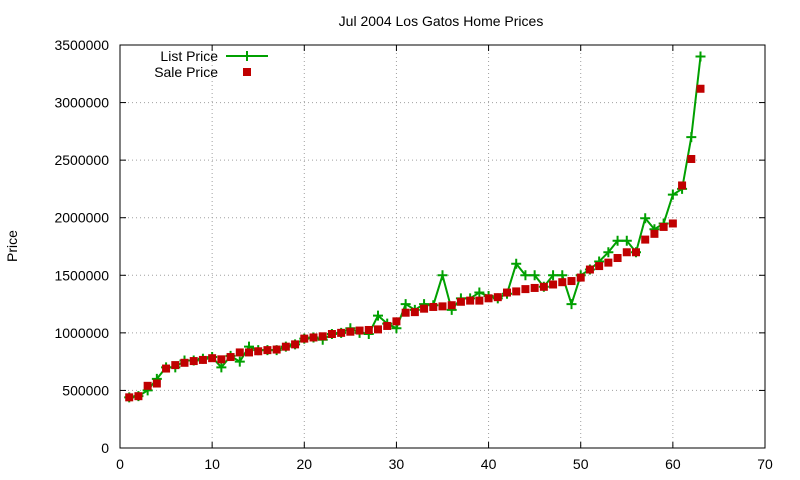  Describe the element at coordinates (81, 160) in the screenshot. I see `y-tick-label: 2500000` at that location.